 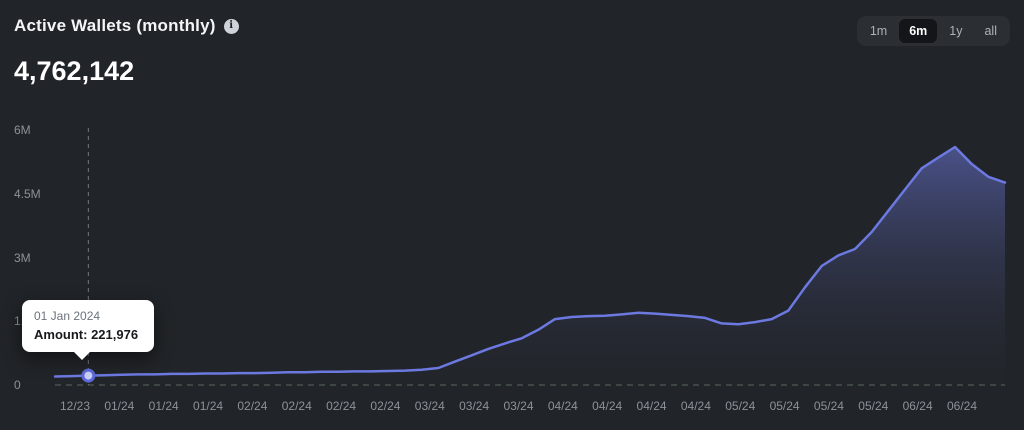 I want to click on range-button-6m: 6m, so click(x=918, y=31).